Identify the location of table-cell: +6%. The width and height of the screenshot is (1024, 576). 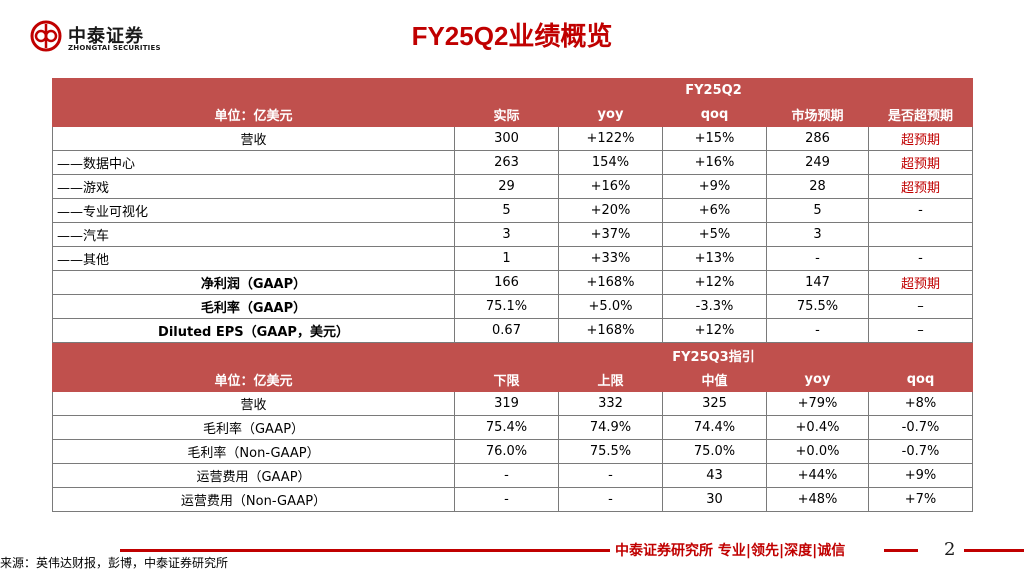
(714, 210).